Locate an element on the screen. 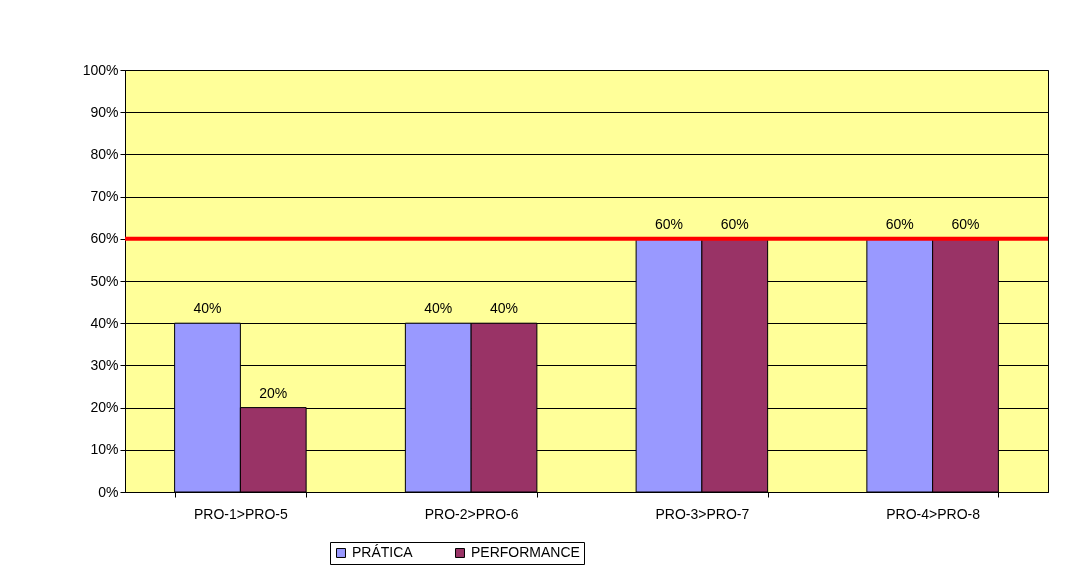 The image size is (1085, 568). legend-label: PERFORMANCE is located at coordinates (525, 552).